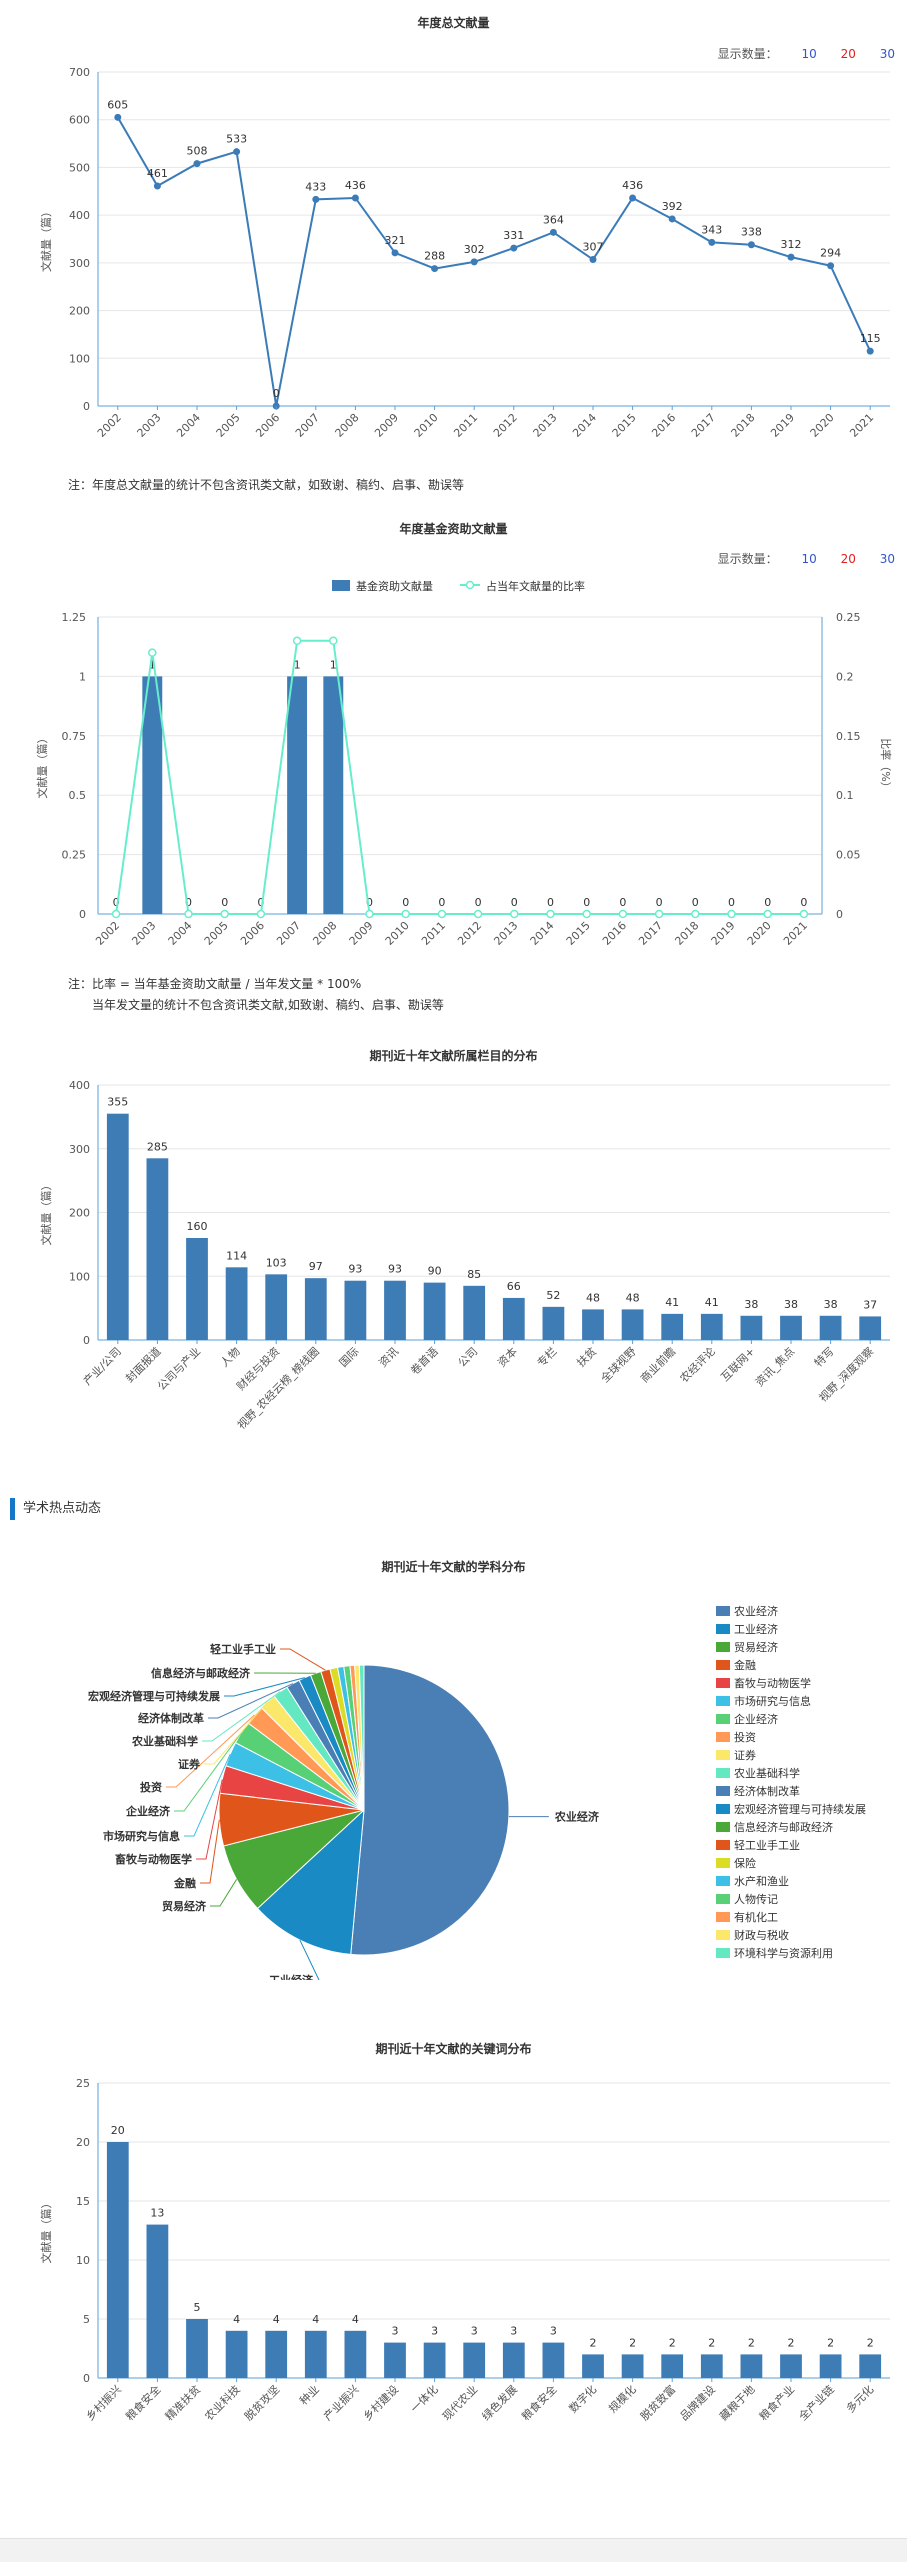 The height and width of the screenshot is (2562, 907). I want to click on bar-label: 355, so click(117, 1102).